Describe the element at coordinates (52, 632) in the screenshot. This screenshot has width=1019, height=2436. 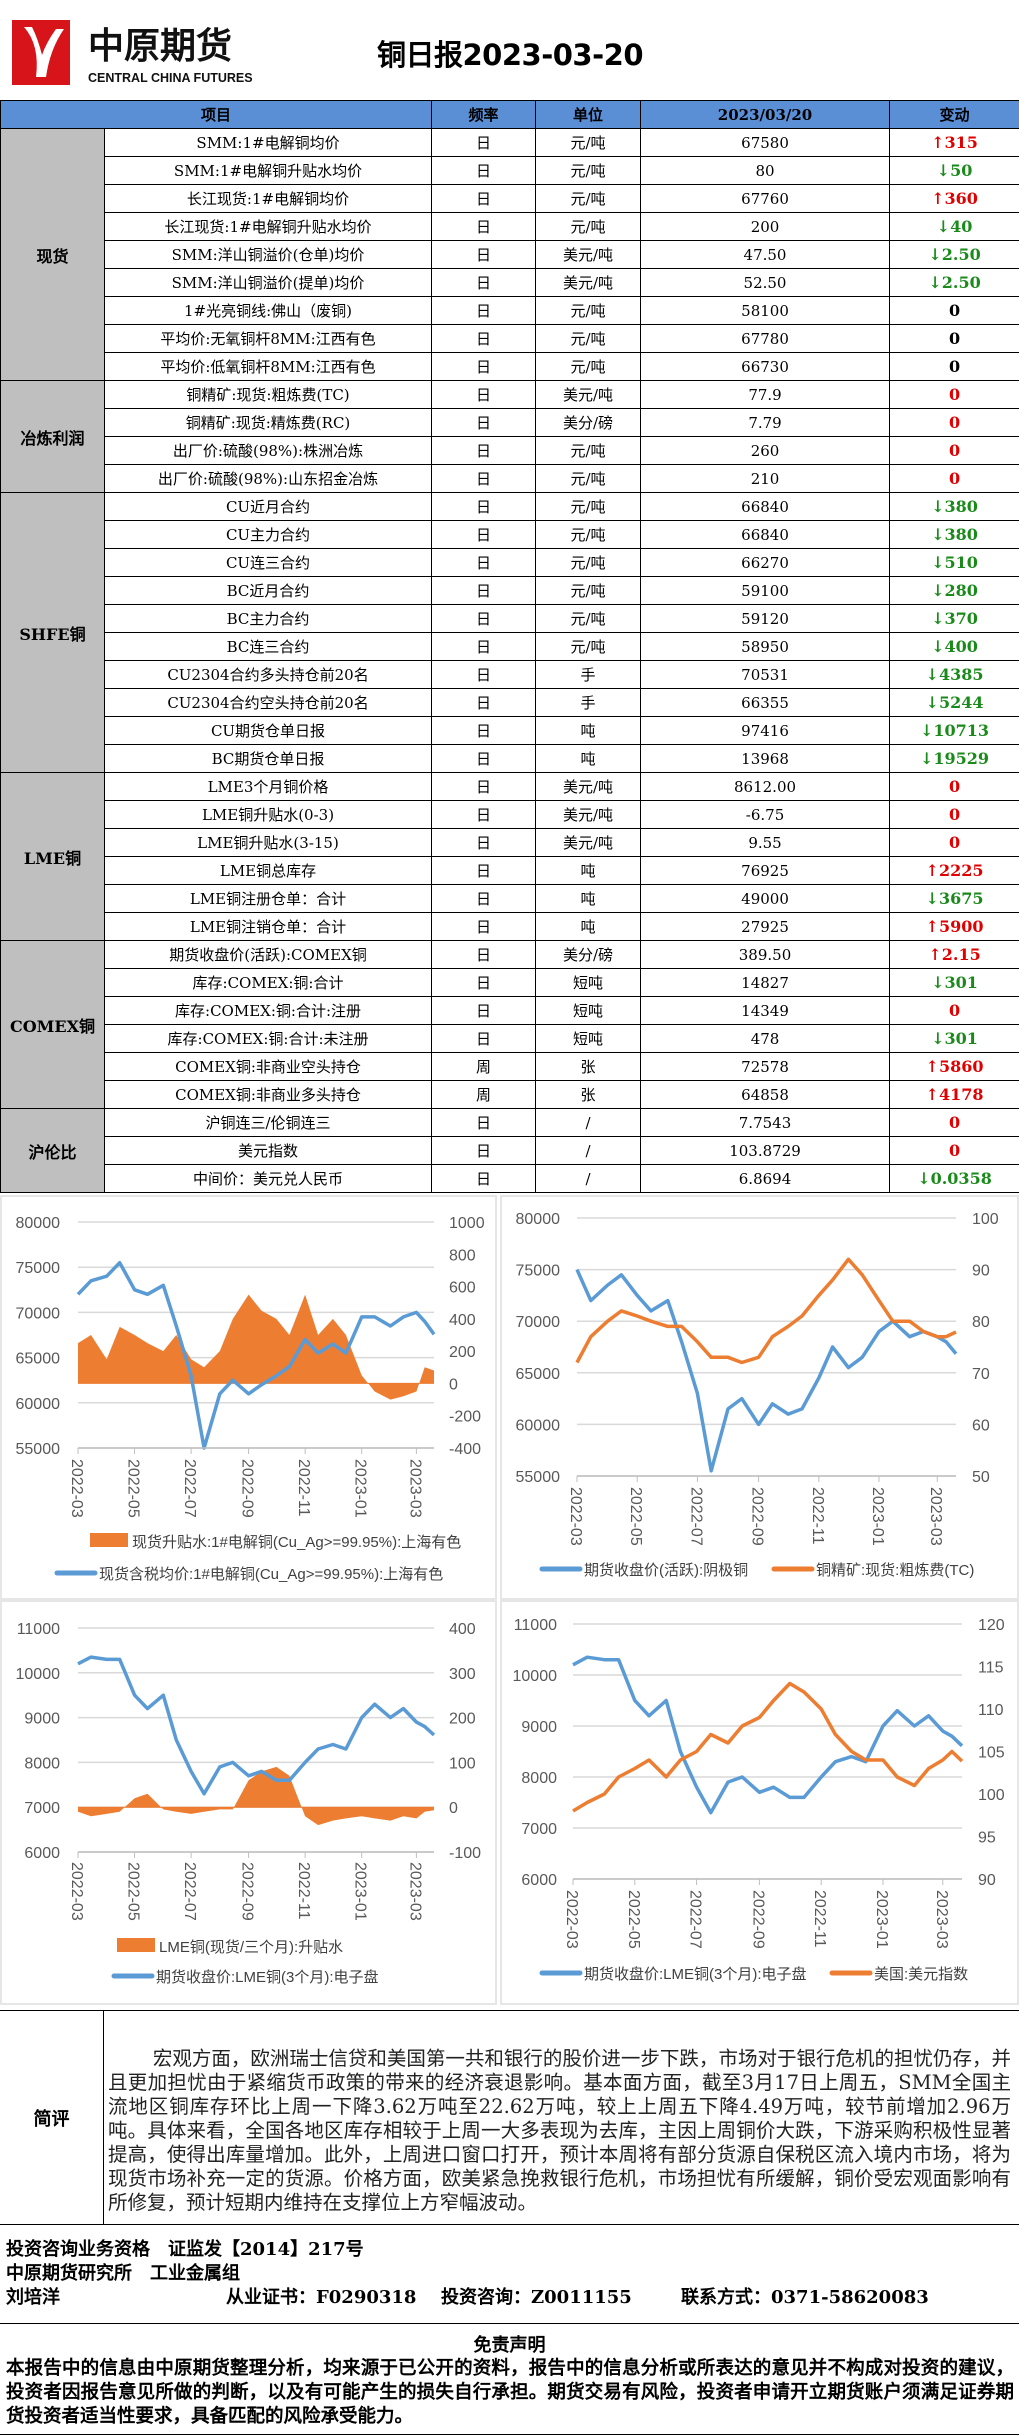
I see `section-label: SHFE铜` at that location.